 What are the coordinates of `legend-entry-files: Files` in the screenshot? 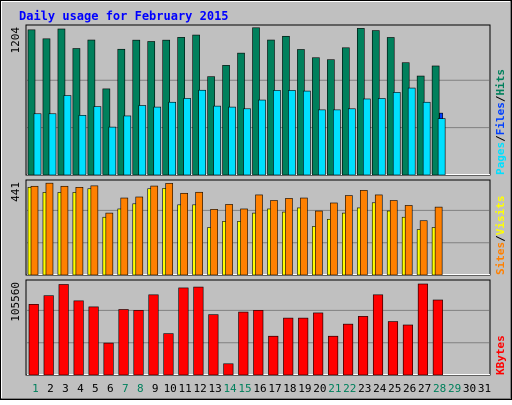 It's located at (500, 118).